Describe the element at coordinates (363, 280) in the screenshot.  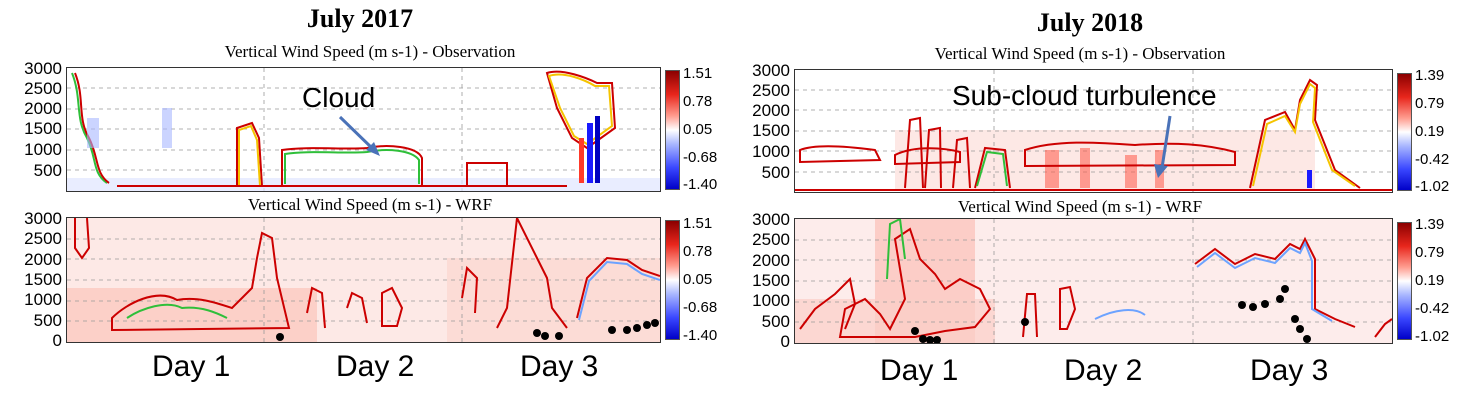
I see `heatmap-wrf-2017` at that location.